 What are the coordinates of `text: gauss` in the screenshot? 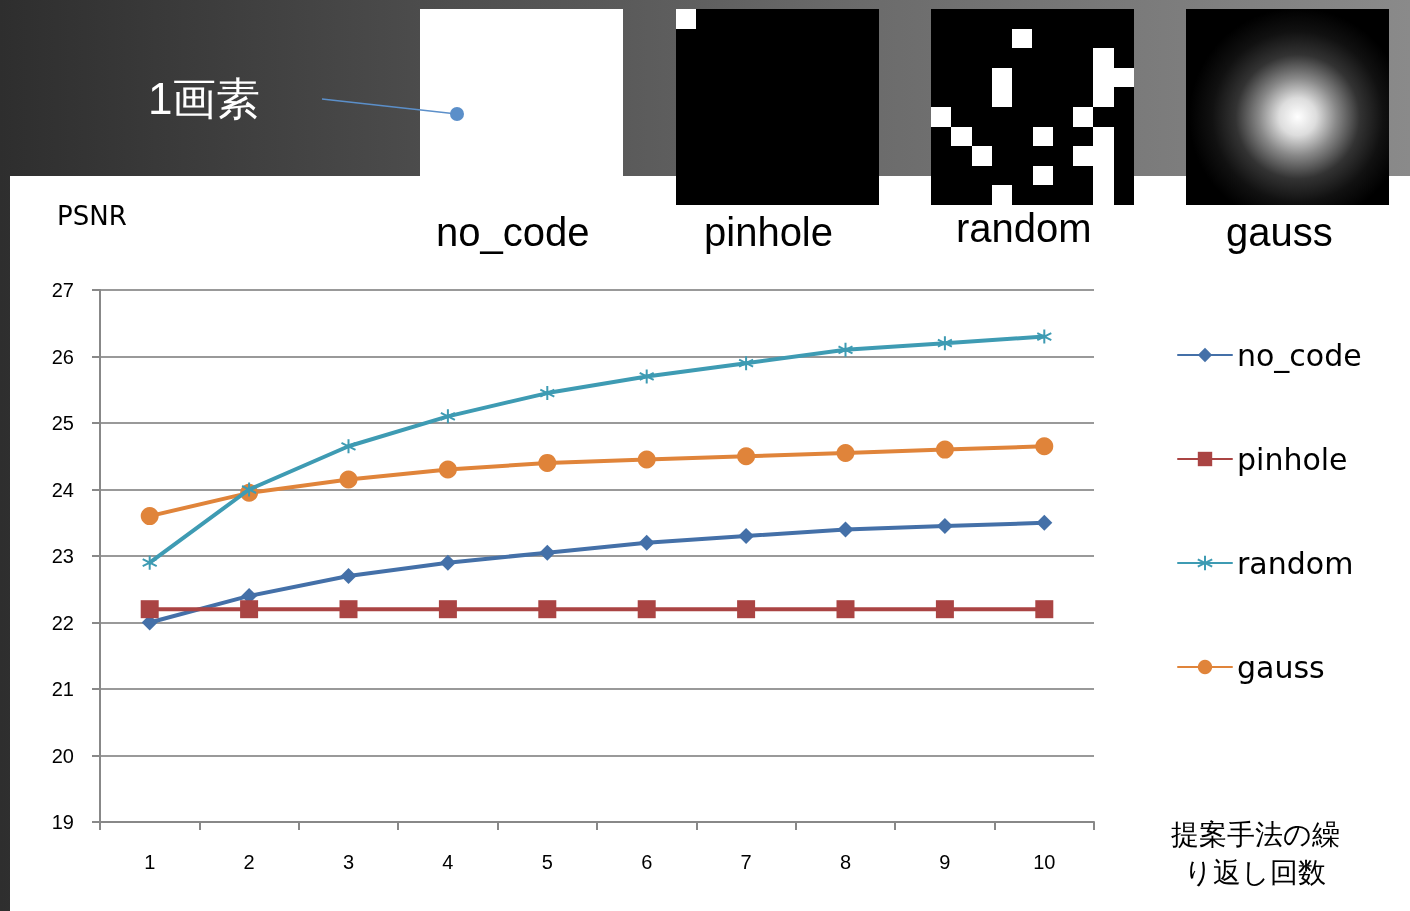 It's located at (1279, 232).